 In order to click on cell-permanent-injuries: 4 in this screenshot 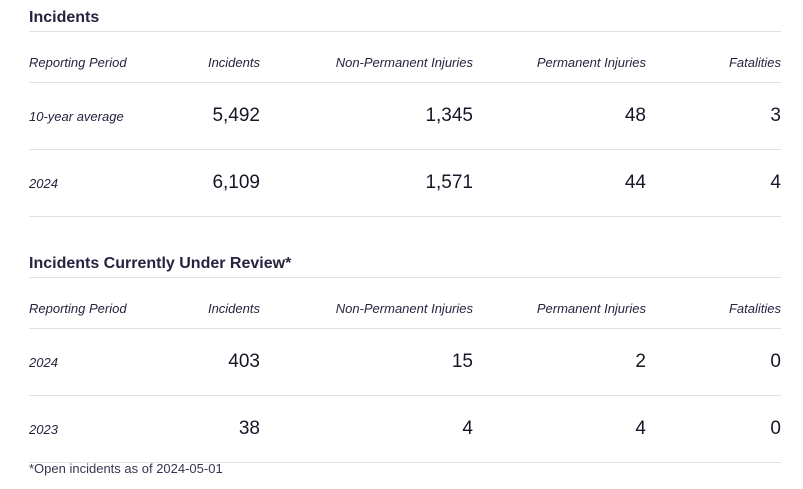, I will do `click(559, 429)`.